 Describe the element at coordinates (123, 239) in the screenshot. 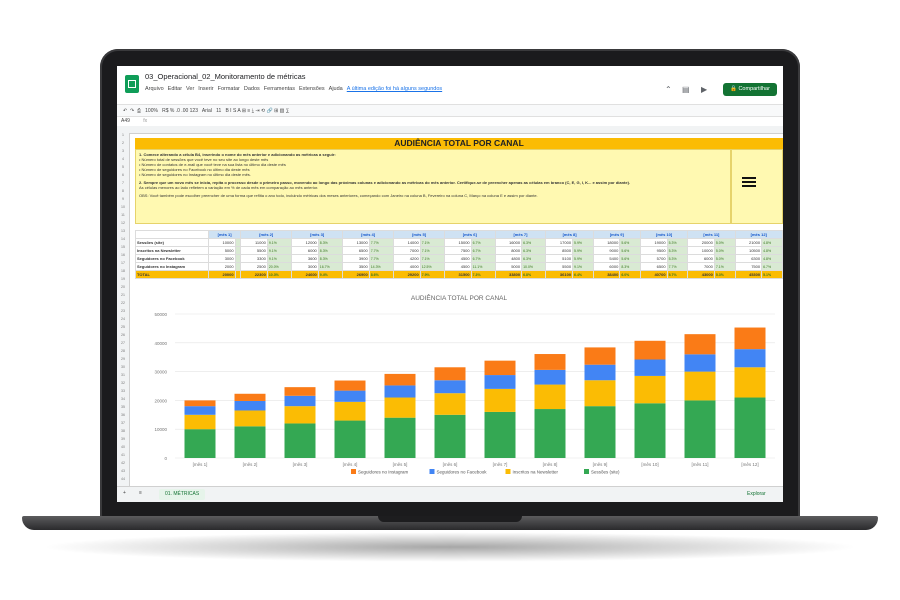

I see `row-number: 14` at that location.